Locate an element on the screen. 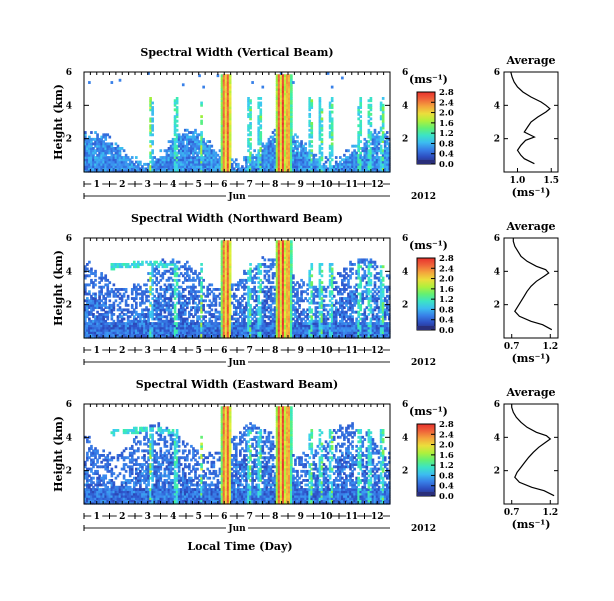  day-label-bg is located at coordinates (199, 184).